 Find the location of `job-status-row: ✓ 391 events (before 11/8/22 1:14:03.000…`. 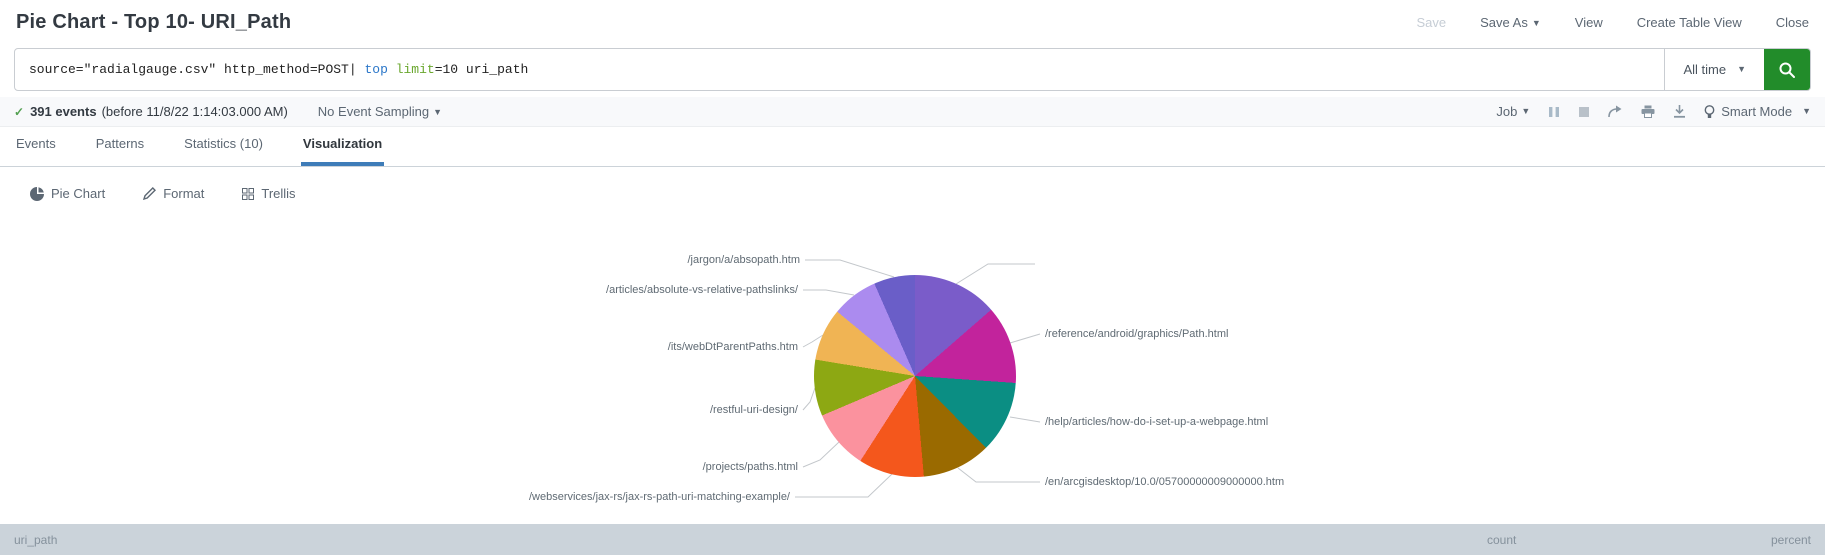

job-status-row: ✓ 391 events (before 11/8/22 1:14:03.000… is located at coordinates (912, 112).